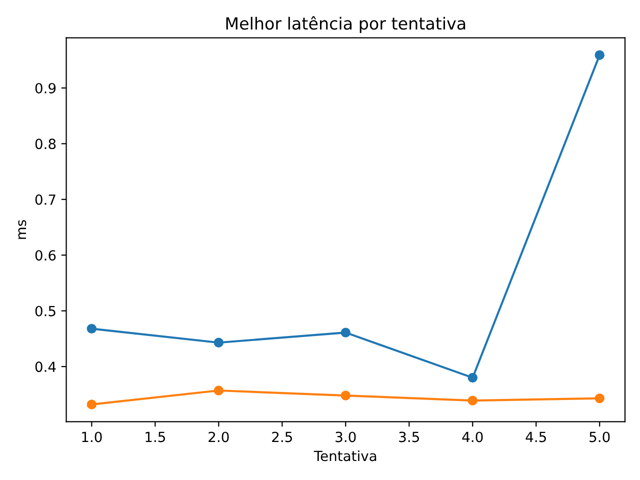 The width and height of the screenshot is (640, 480). I want to click on y-tick-label: 0.5, so click(45, 311).